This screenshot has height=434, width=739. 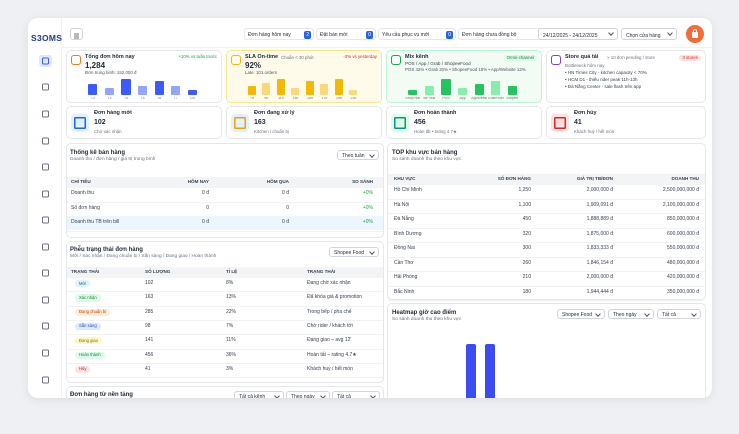 I want to click on kpi-badge: -3% vs yesterday, so click(x=360, y=56).